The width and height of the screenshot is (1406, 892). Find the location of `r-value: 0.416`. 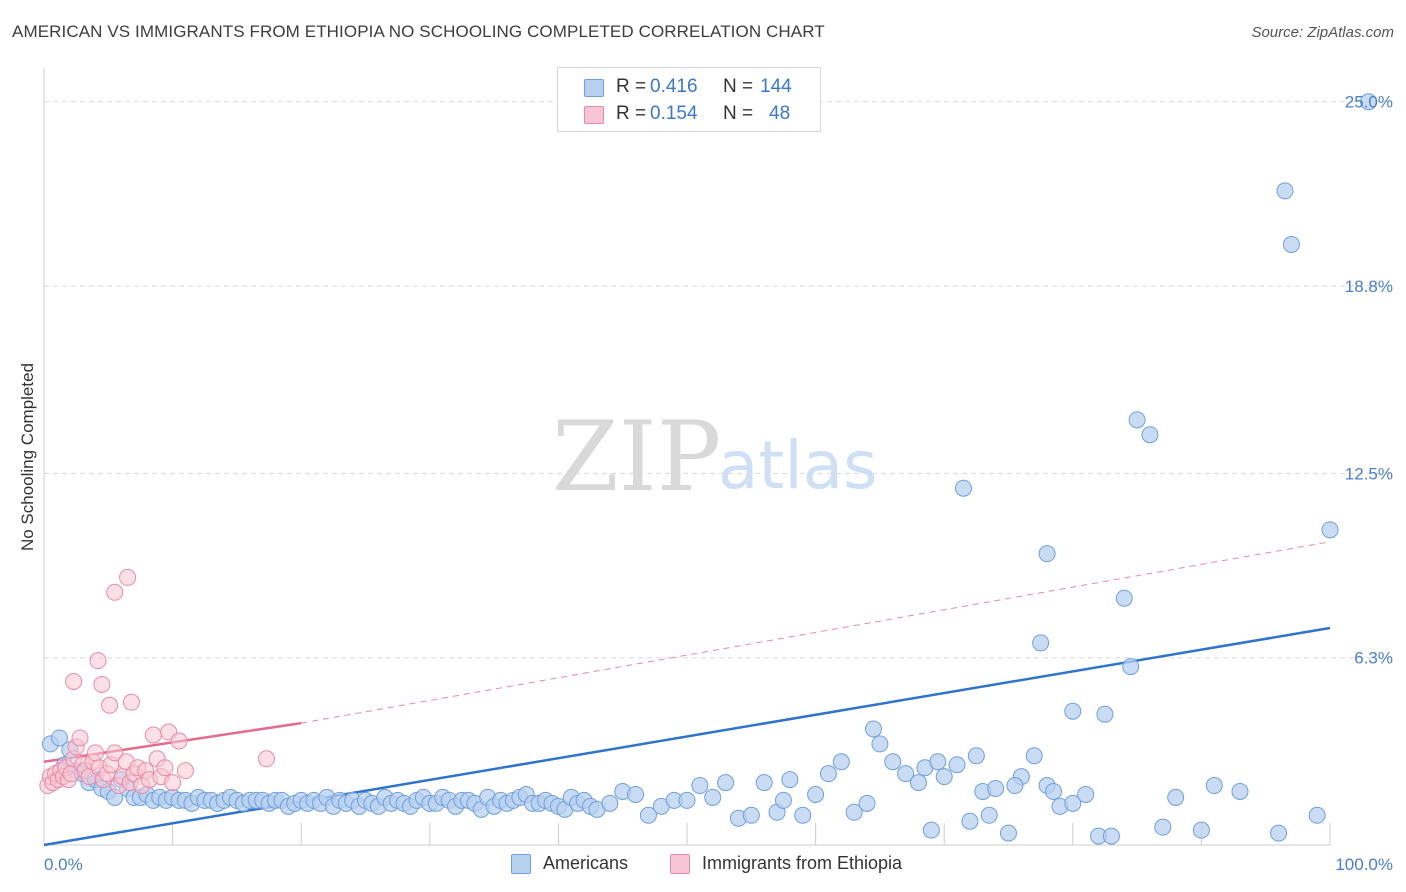

r-value: 0.416 is located at coordinates (674, 86).